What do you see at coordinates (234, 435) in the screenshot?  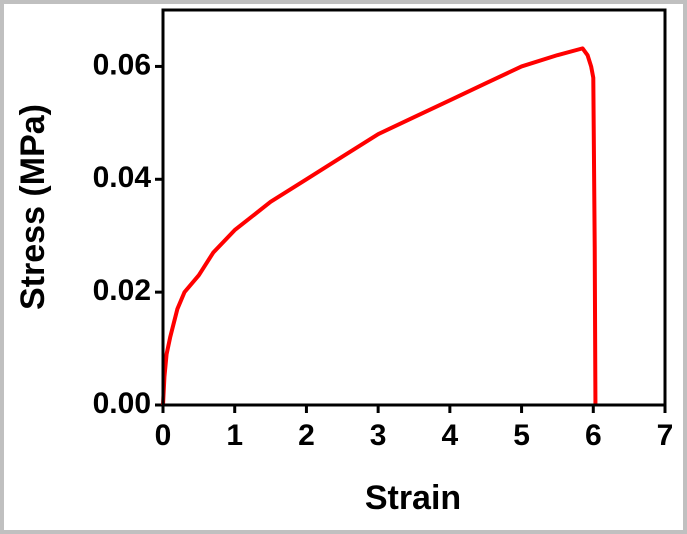 I see `x-tick-label: 1` at bounding box center [234, 435].